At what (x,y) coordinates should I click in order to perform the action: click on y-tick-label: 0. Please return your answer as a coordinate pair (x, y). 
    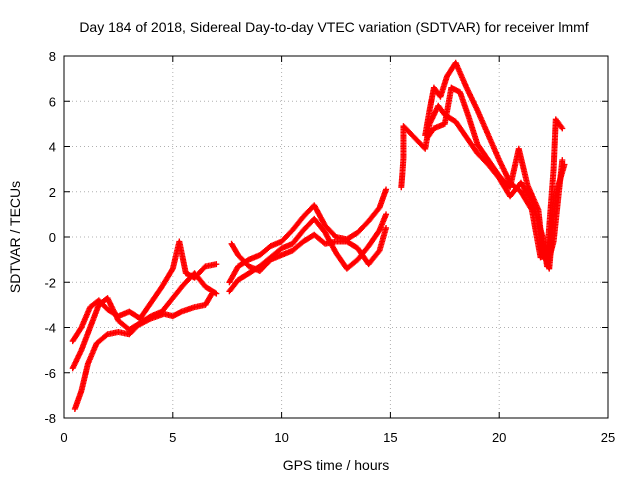
    Looking at the image, I should click on (52, 237).